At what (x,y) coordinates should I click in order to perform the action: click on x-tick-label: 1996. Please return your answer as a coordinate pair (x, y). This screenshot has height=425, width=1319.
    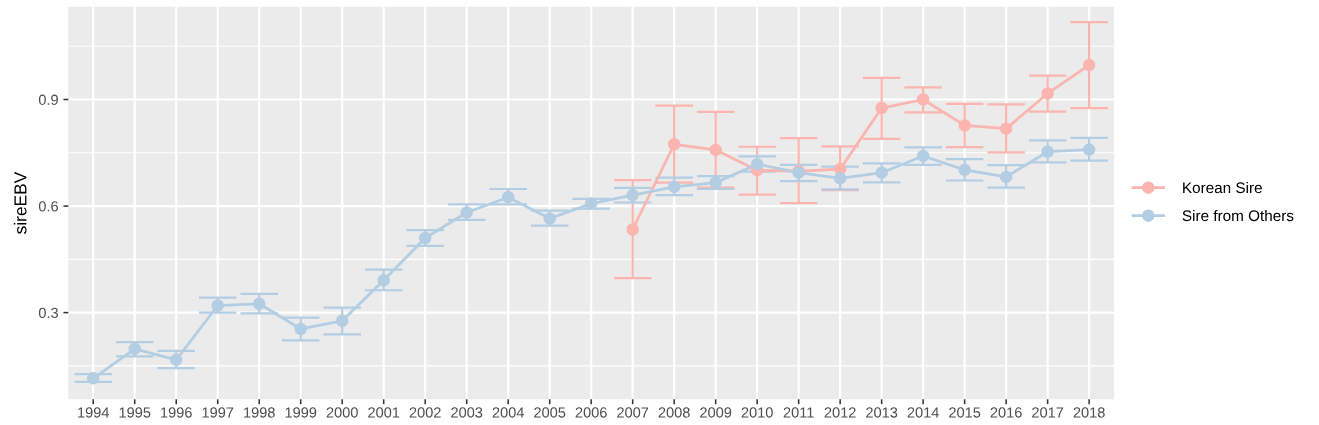
    Looking at the image, I should click on (176, 412).